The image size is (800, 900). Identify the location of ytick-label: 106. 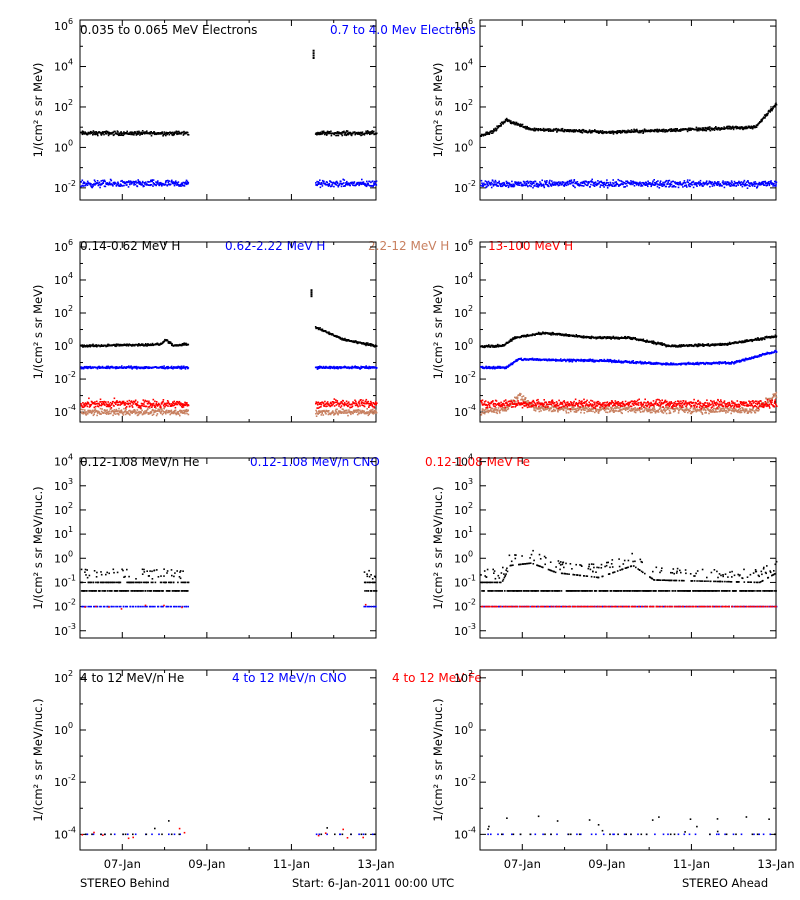
(463, 246).